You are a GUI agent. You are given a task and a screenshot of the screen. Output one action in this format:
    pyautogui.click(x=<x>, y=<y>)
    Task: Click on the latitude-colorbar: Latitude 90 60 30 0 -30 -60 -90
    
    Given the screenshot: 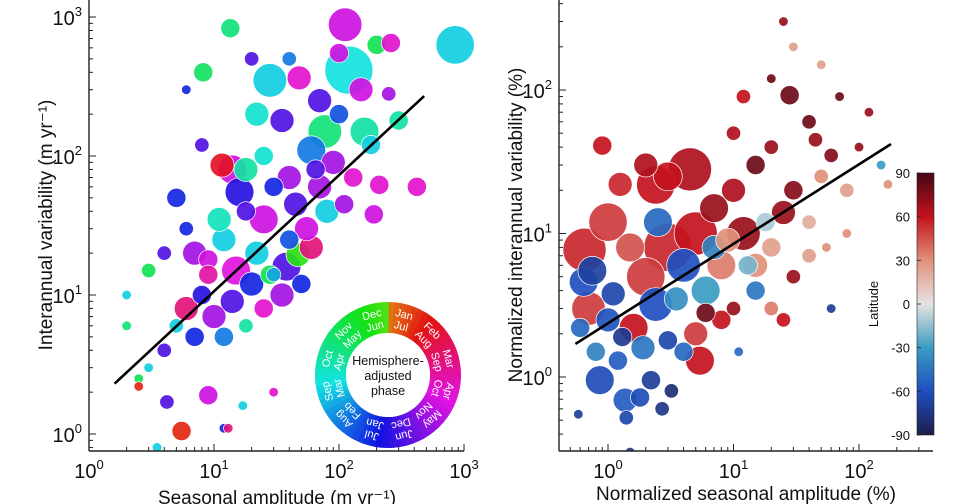 What is the action you would take?
    pyautogui.click(x=900, y=304)
    